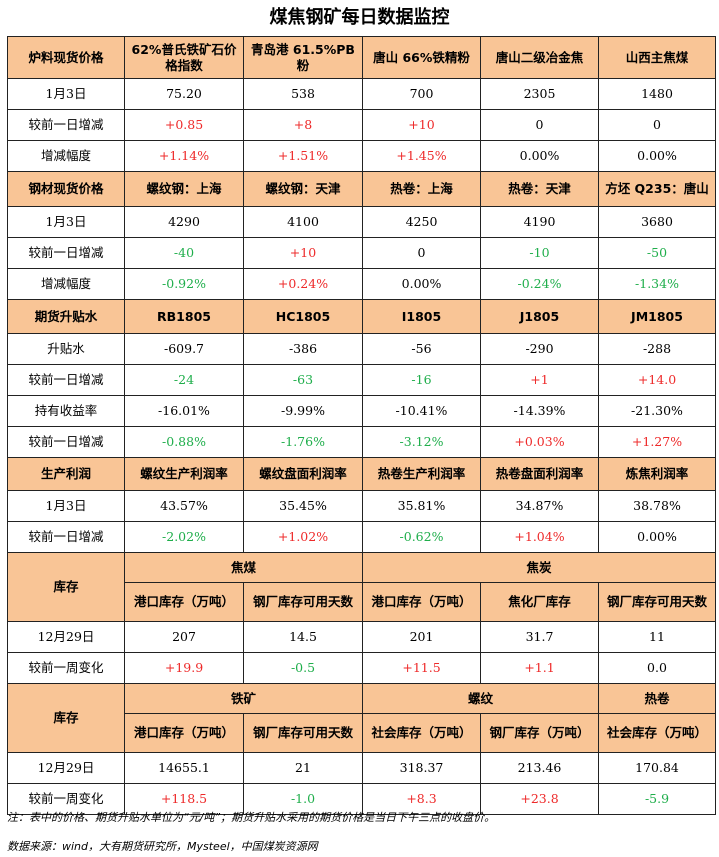 Image resolution: width=719 pixels, height=857 pixels. Describe the element at coordinates (184, 156) in the screenshot. I see `value-cell: +1.14%` at that location.